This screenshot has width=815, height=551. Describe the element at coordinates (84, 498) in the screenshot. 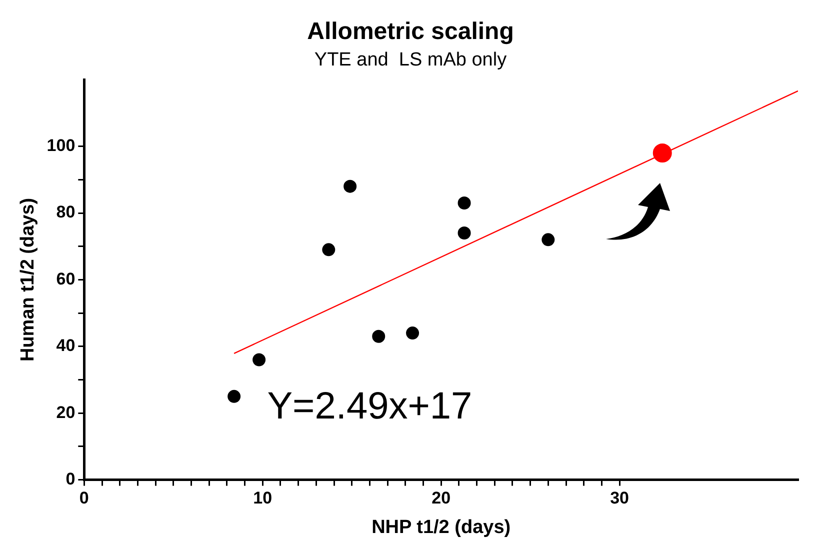

I see `x-tick-label: 0` at that location.